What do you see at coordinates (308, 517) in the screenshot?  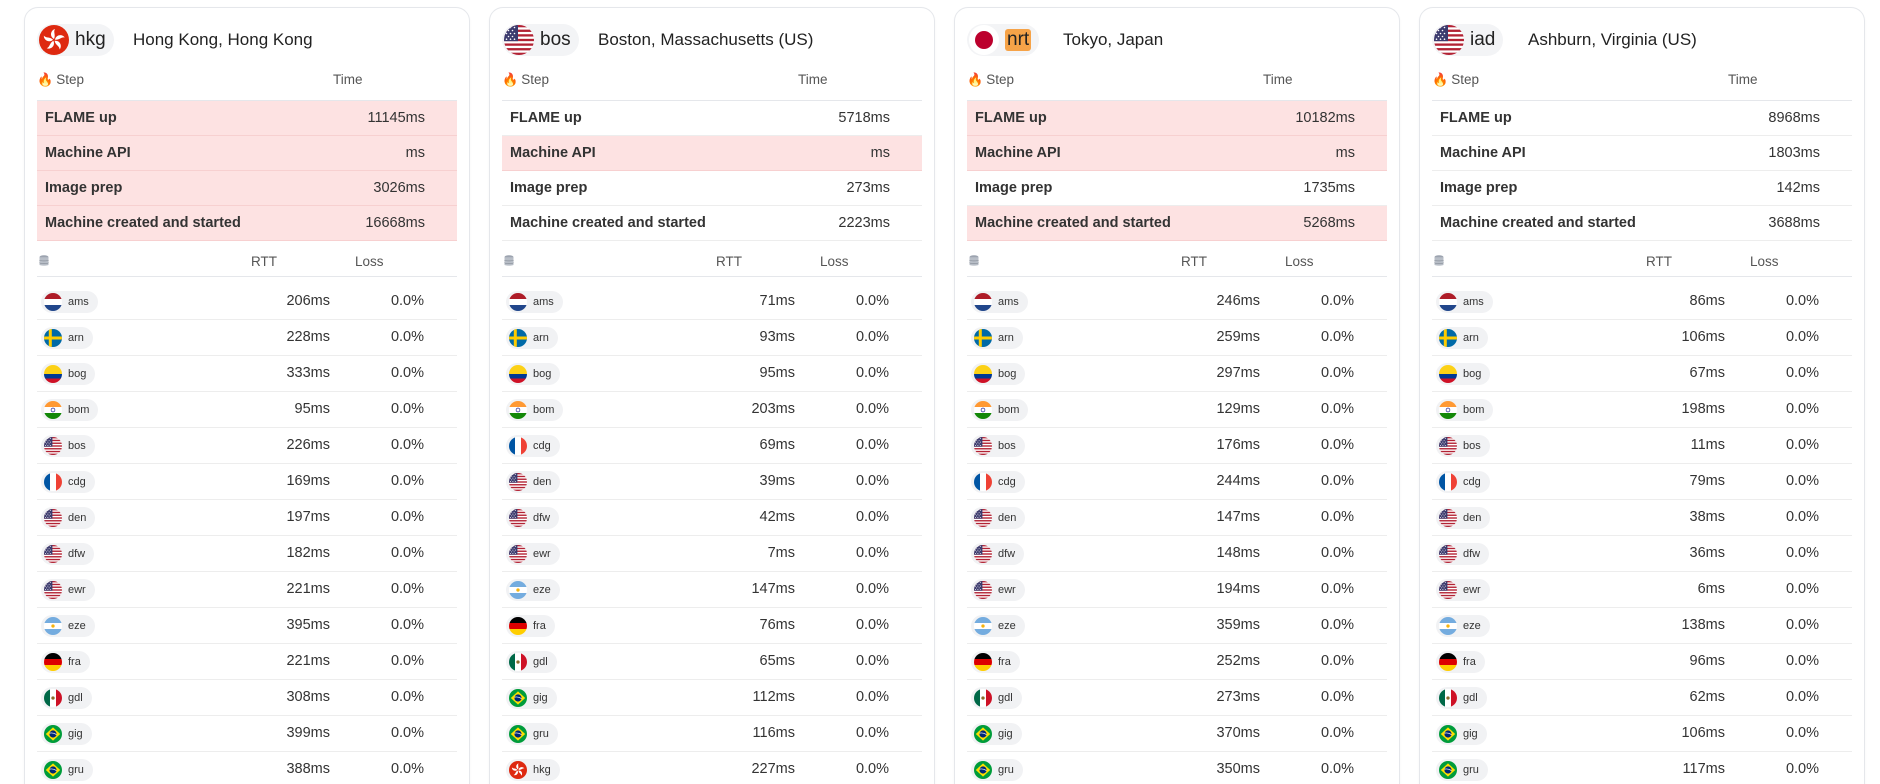 I see `rtt-value: 197ms` at bounding box center [308, 517].